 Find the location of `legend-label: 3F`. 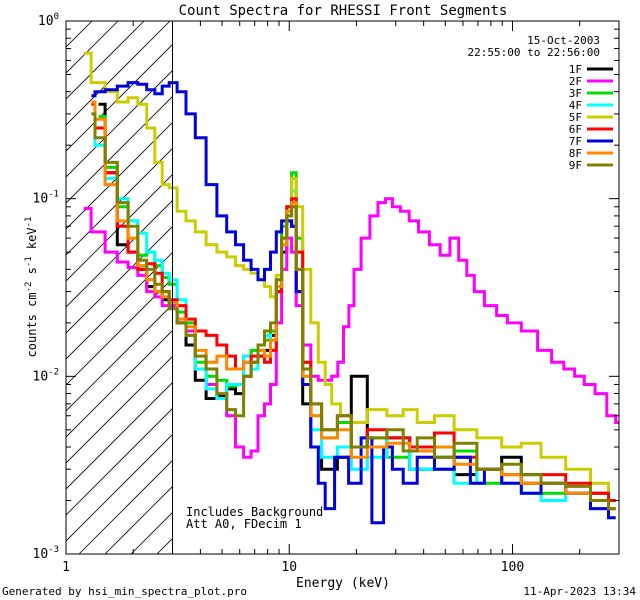

legend-label: 3F is located at coordinates (575, 93).